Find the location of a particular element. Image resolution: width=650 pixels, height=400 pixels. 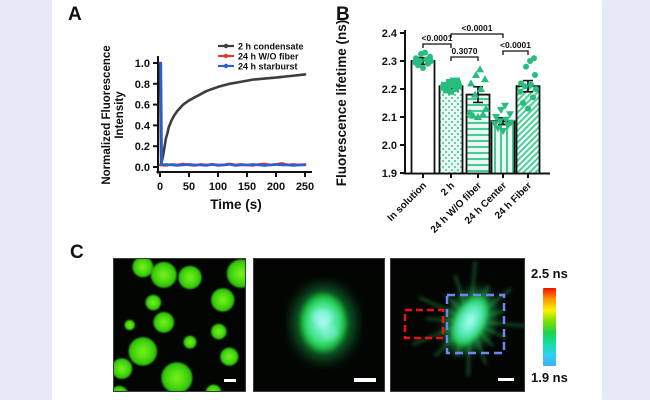

y-axis-title-text: Fluorescence lifetime (ns) is located at coordinates (341, 103).